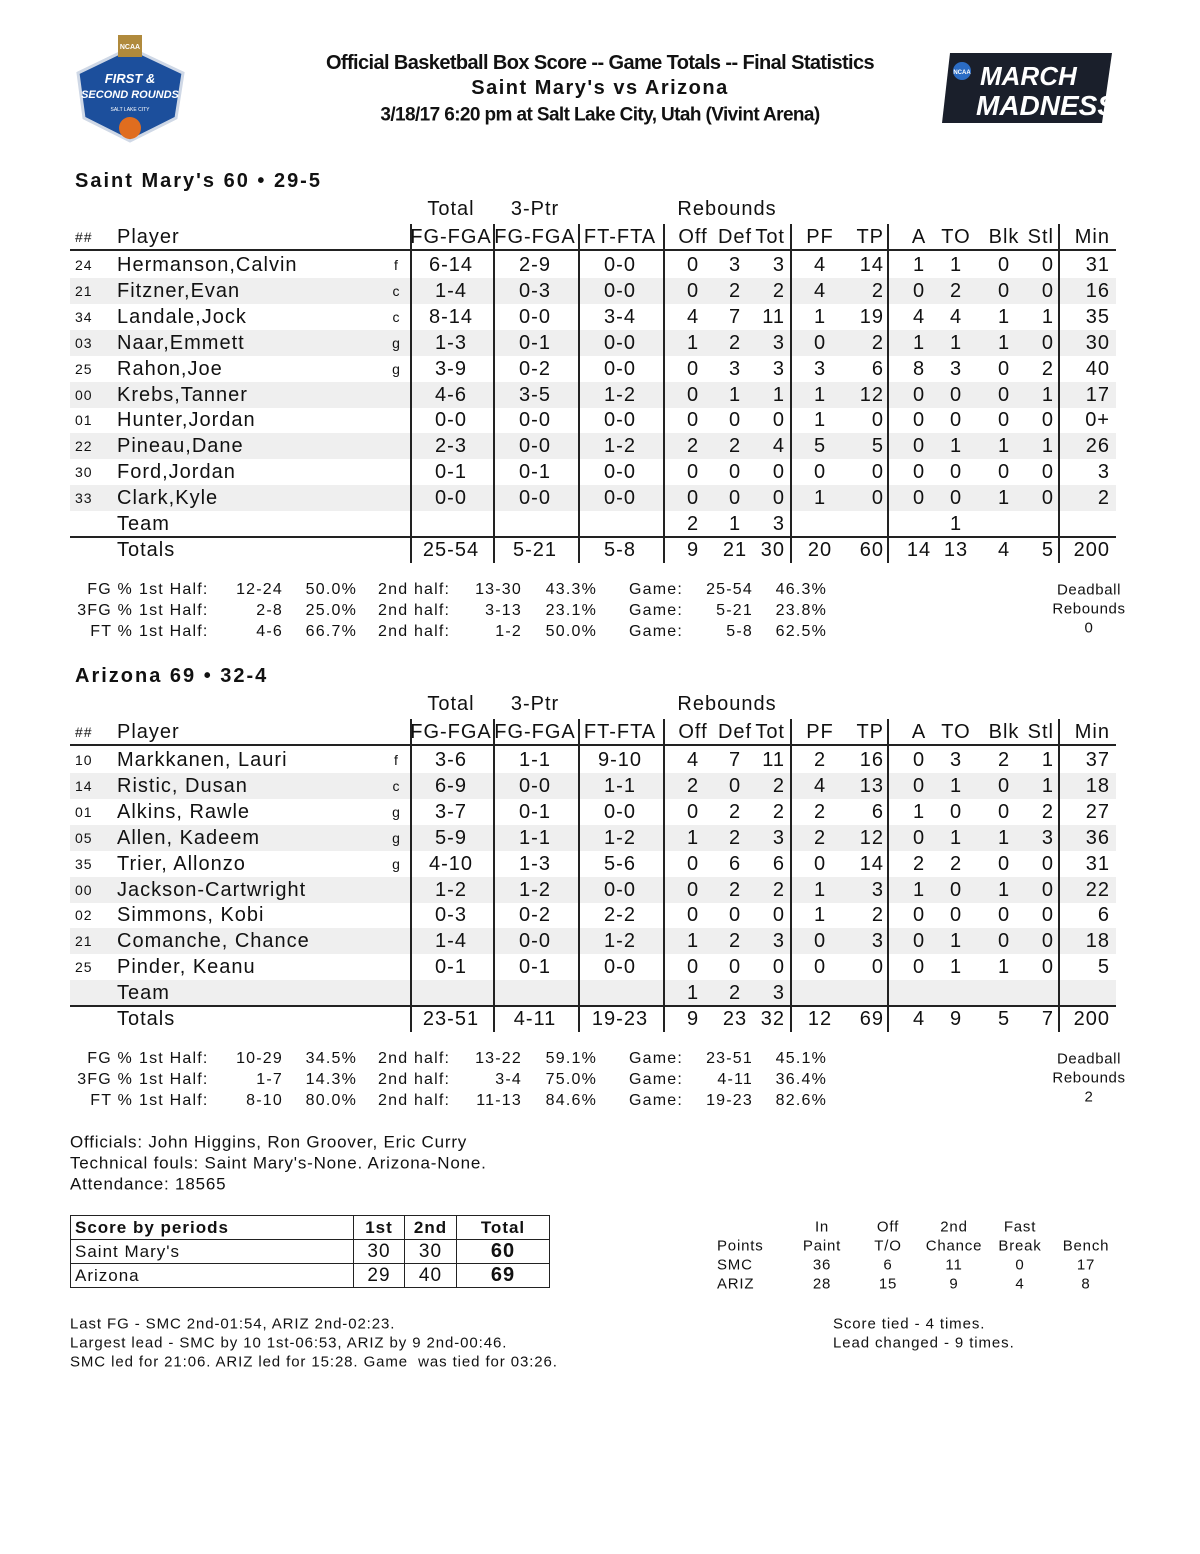  I want to click on stat-cell: 40, so click(1097, 368).